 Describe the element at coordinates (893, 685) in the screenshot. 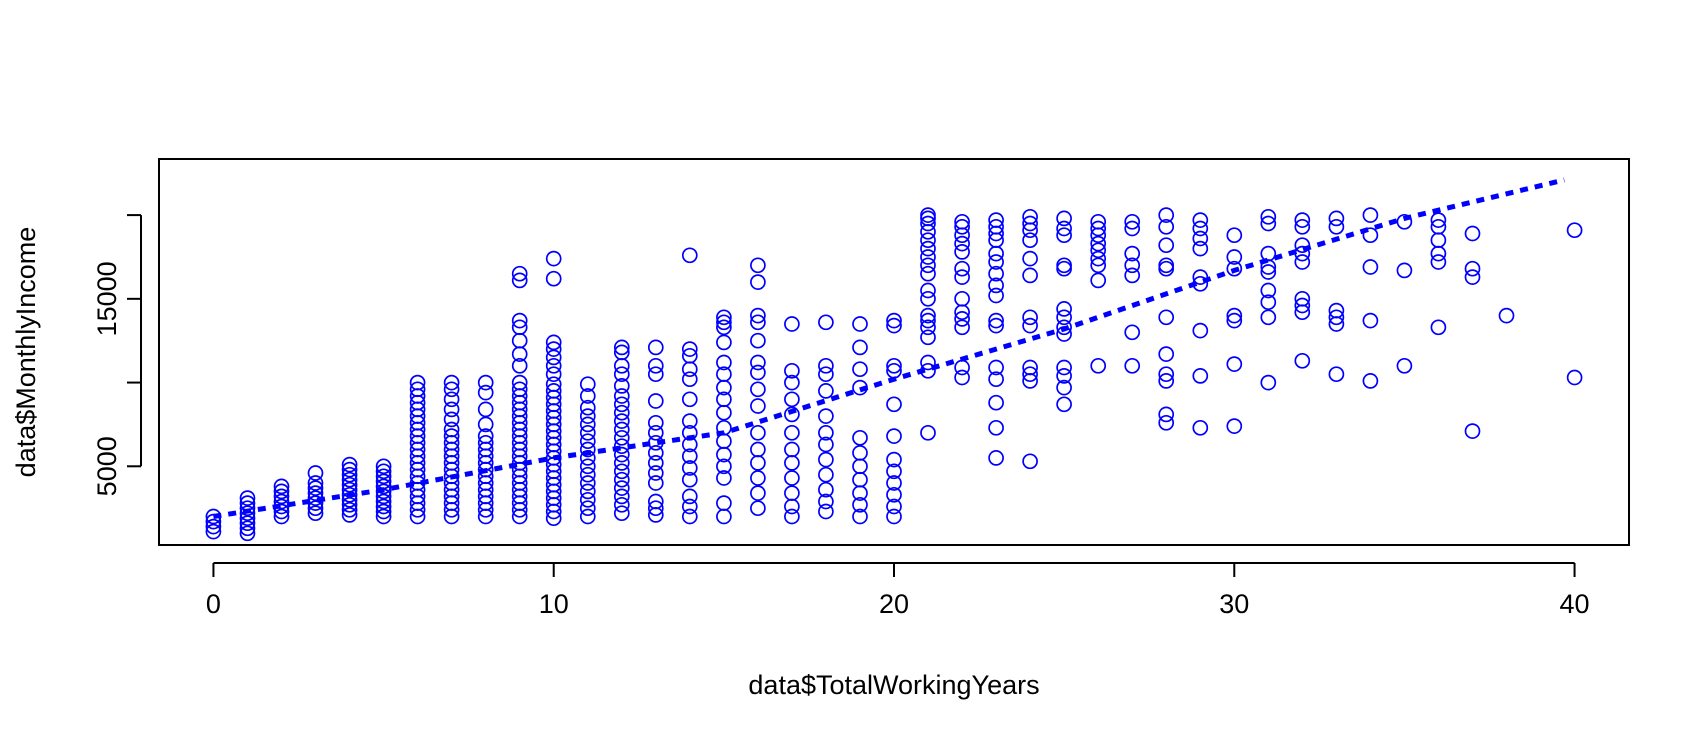

I see `x-axis-title: data$TotalWorkingYears` at that location.